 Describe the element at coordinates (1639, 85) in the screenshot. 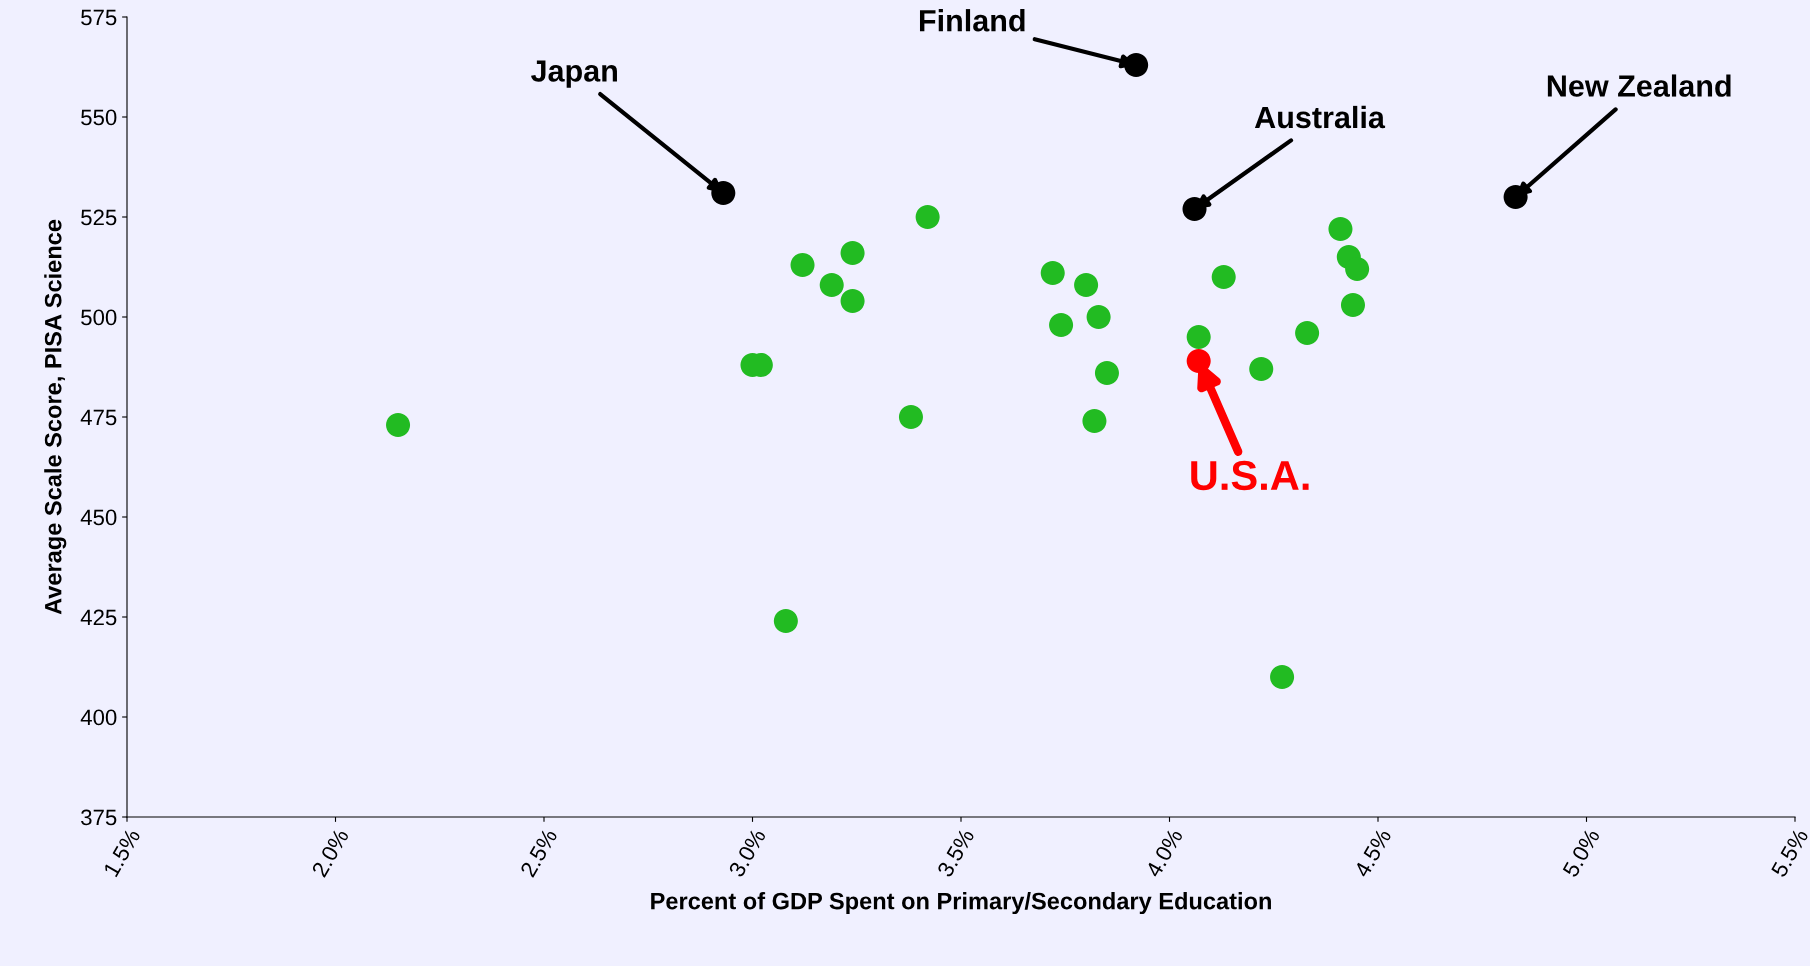

I see `annotation: New Zealand` at that location.